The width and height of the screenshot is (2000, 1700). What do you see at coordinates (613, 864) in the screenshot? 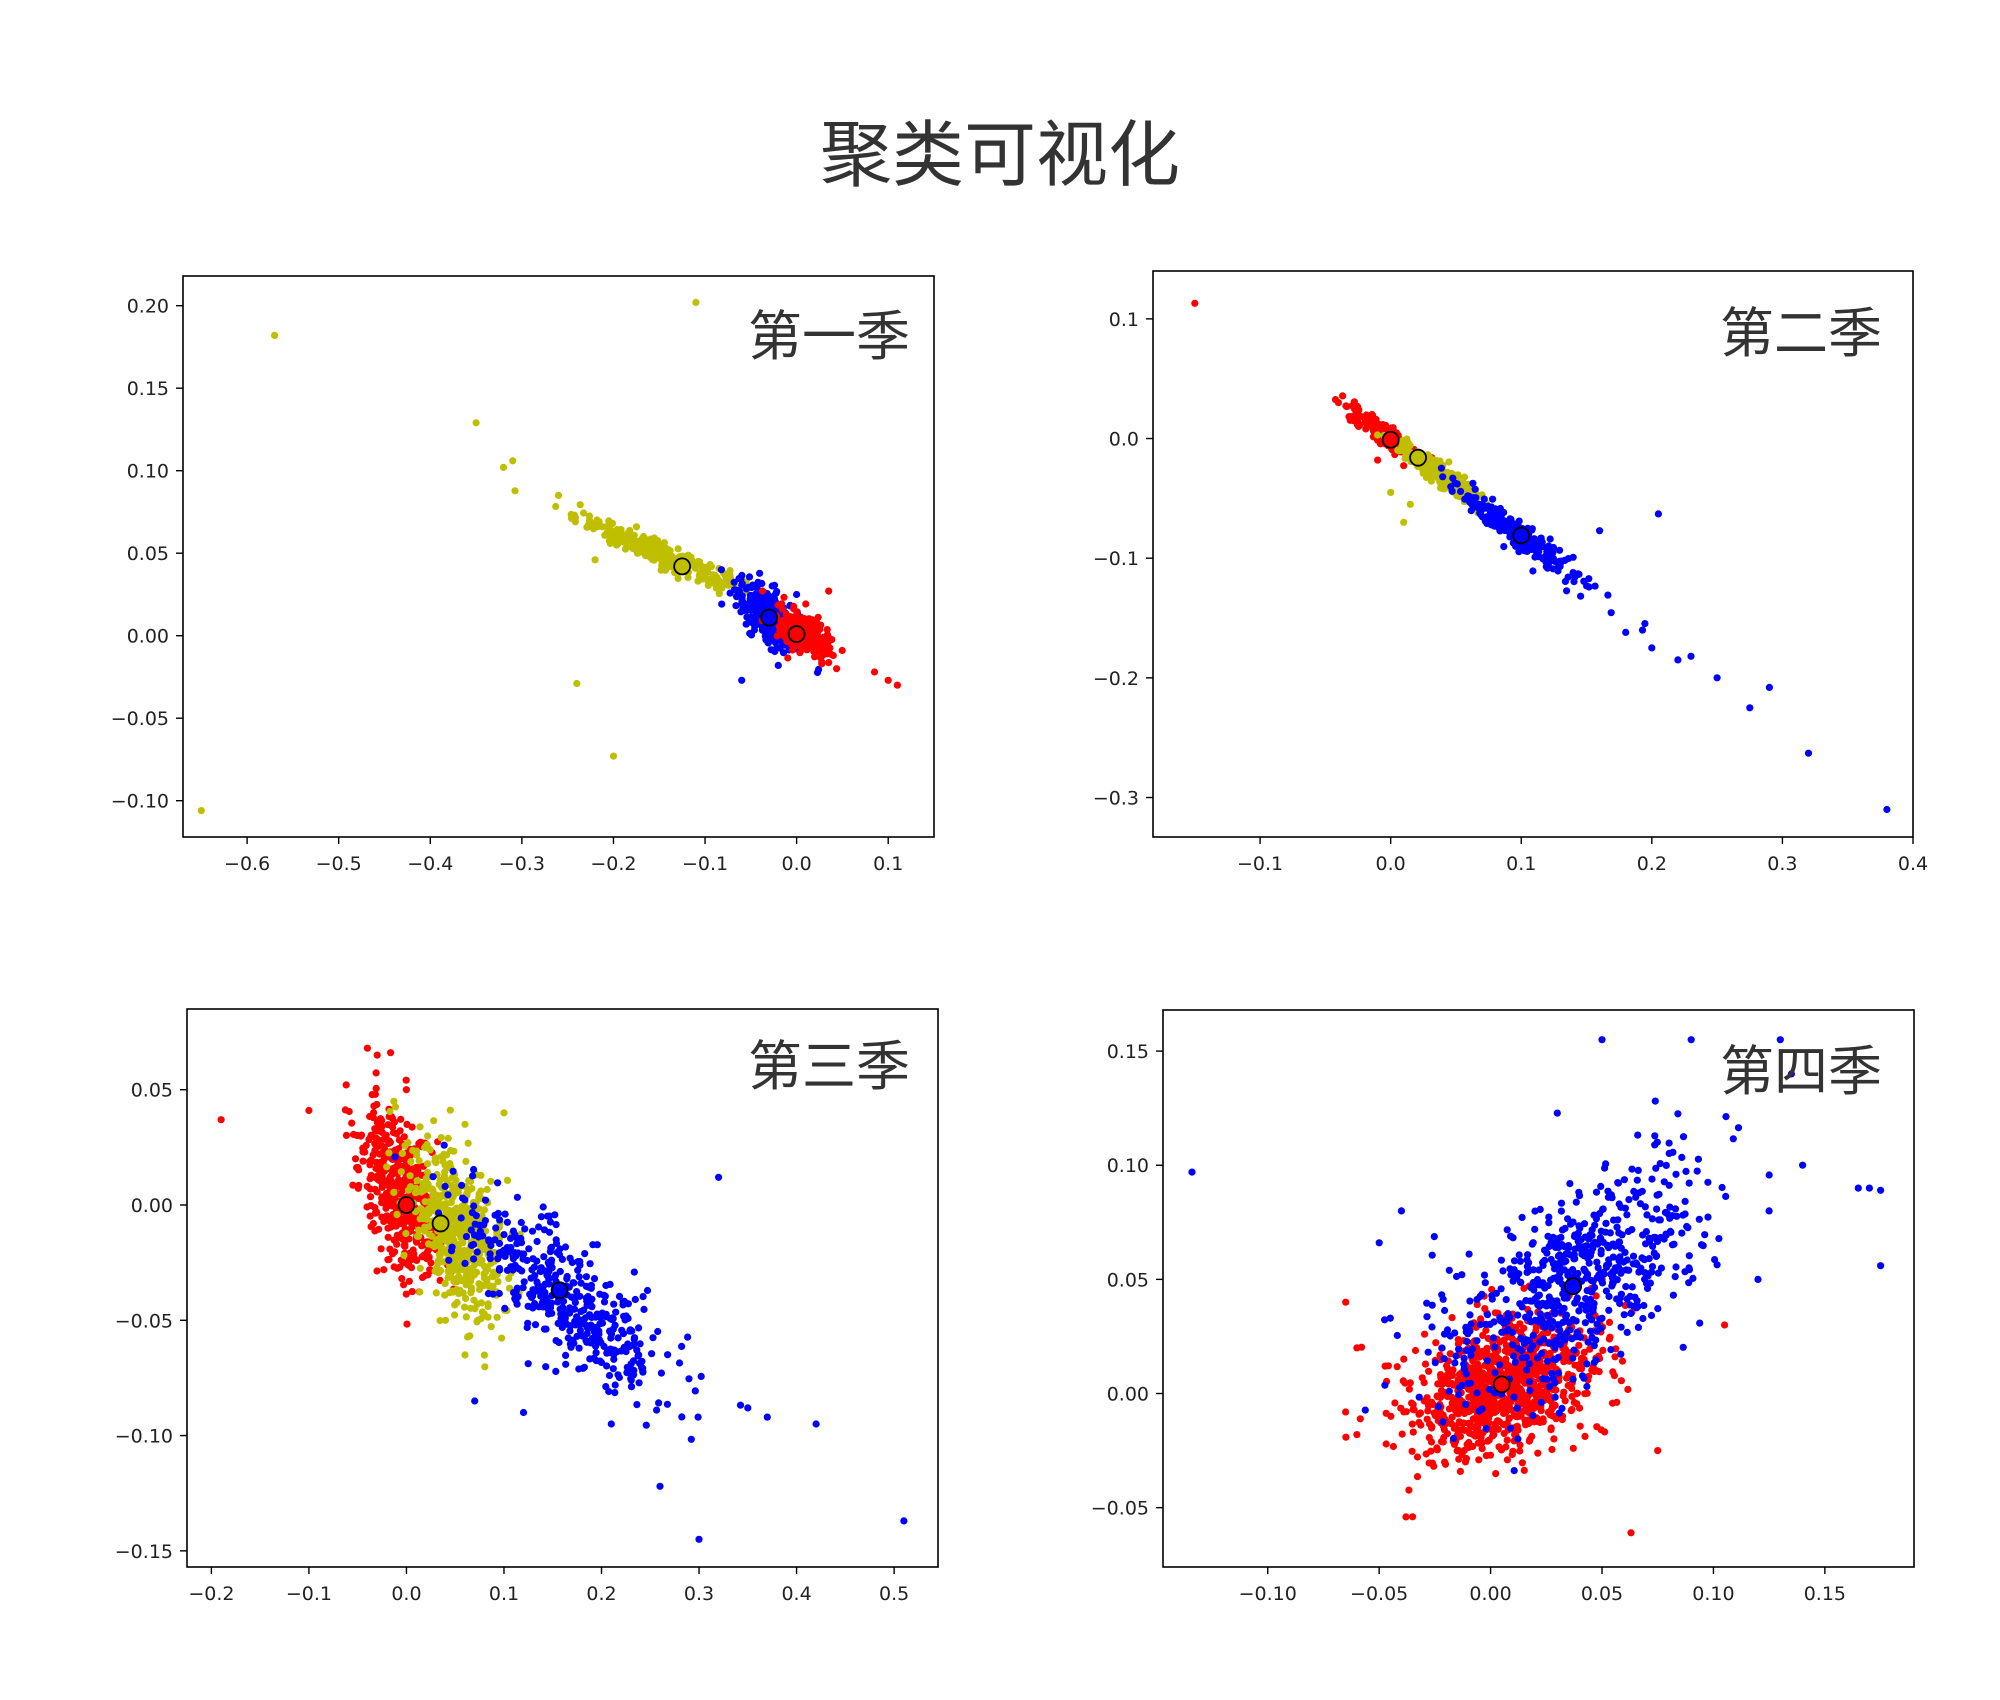
I see `x-tick-label: −0.2` at bounding box center [613, 864].